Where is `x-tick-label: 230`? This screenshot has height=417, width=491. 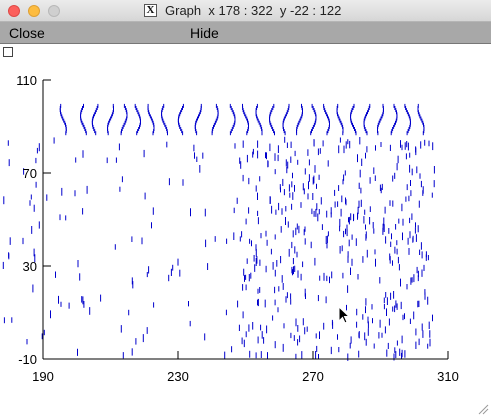 x-tick-label: 230 is located at coordinates (178, 376).